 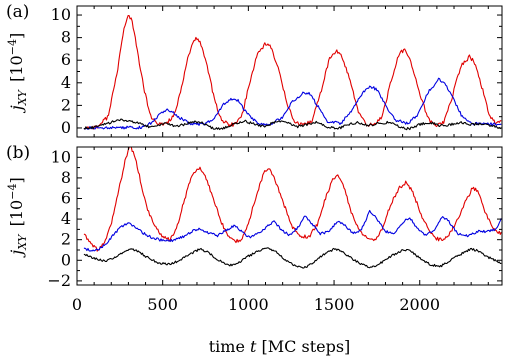 What do you see at coordinates (248, 304) in the screenshot?
I see `x-tick-label: 1000` at bounding box center [248, 304].